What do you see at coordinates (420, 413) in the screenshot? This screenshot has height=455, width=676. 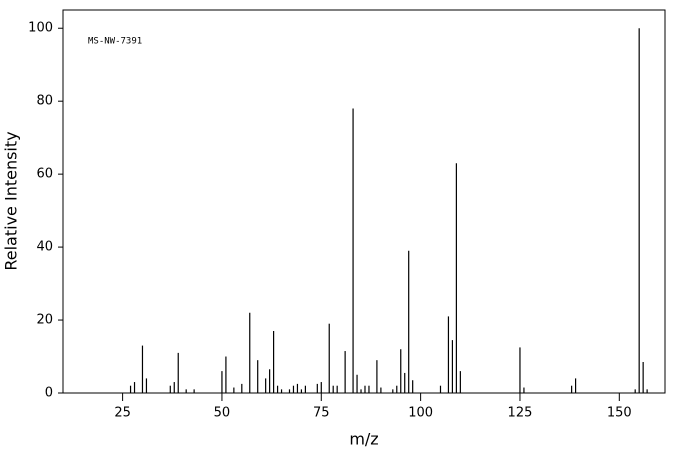 I see `x-tick-label: 100` at bounding box center [420, 413].